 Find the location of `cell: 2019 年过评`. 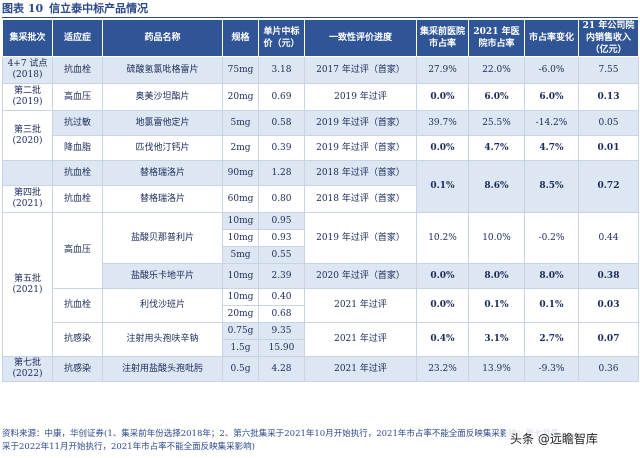

cell: 2019 年过评 is located at coordinates (360, 97).